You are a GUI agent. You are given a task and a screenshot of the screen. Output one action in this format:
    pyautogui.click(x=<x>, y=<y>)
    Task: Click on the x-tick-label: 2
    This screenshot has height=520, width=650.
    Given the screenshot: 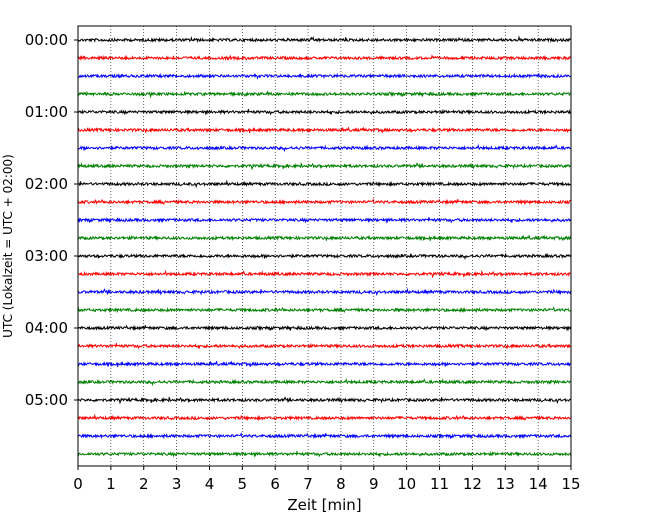 What is the action you would take?
    pyautogui.click(x=144, y=484)
    